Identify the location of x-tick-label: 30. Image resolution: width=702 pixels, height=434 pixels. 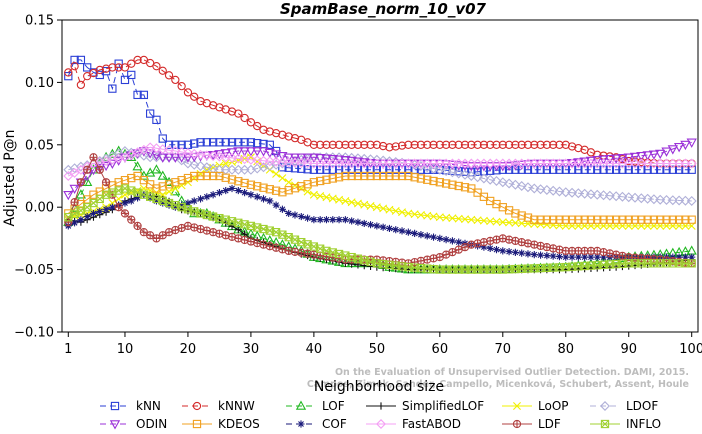
(251, 349).